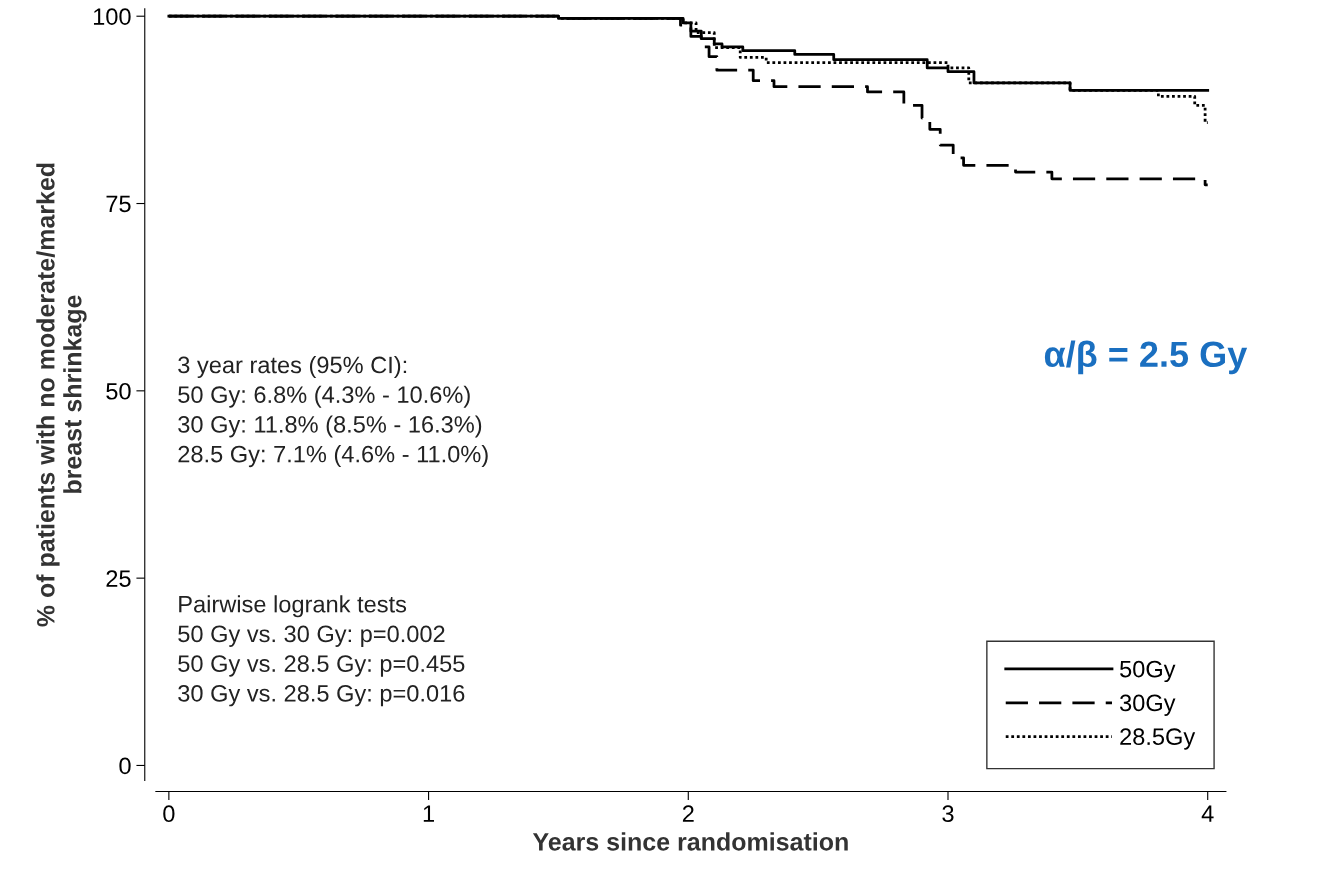 The width and height of the screenshot is (1321, 872). Describe the element at coordinates (1147, 705) in the screenshot. I see `legend-label: 30Gy` at that location.